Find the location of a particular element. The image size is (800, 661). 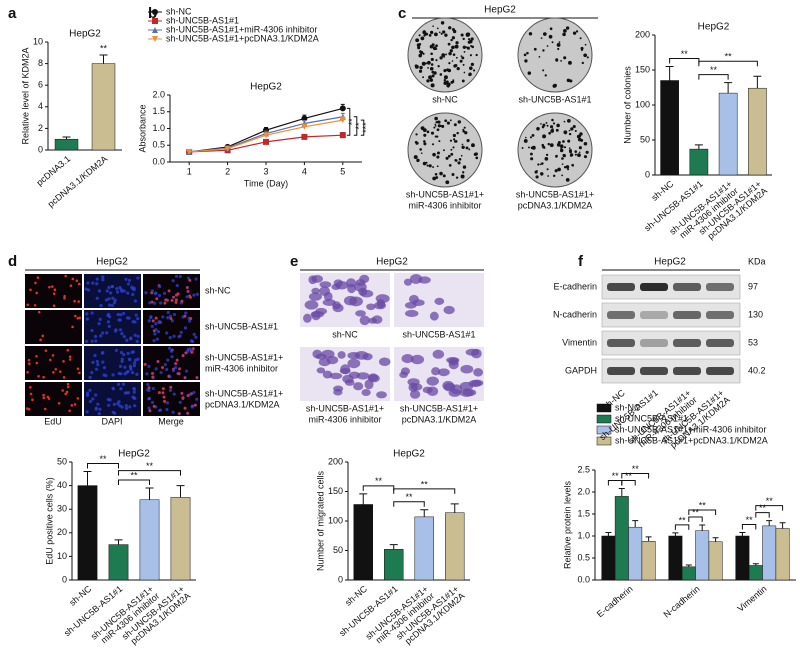

y-tick-label: 50 is located at coordinates (645, 139).